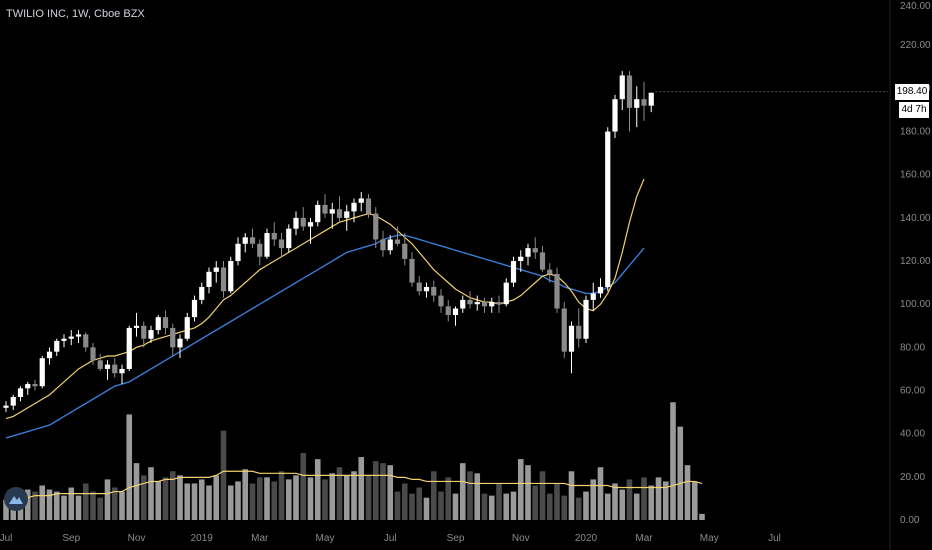 This screenshot has height=550, width=932. What do you see at coordinates (912, 391) in the screenshot?
I see `y-axis-tick-label: 60.00` at bounding box center [912, 391].